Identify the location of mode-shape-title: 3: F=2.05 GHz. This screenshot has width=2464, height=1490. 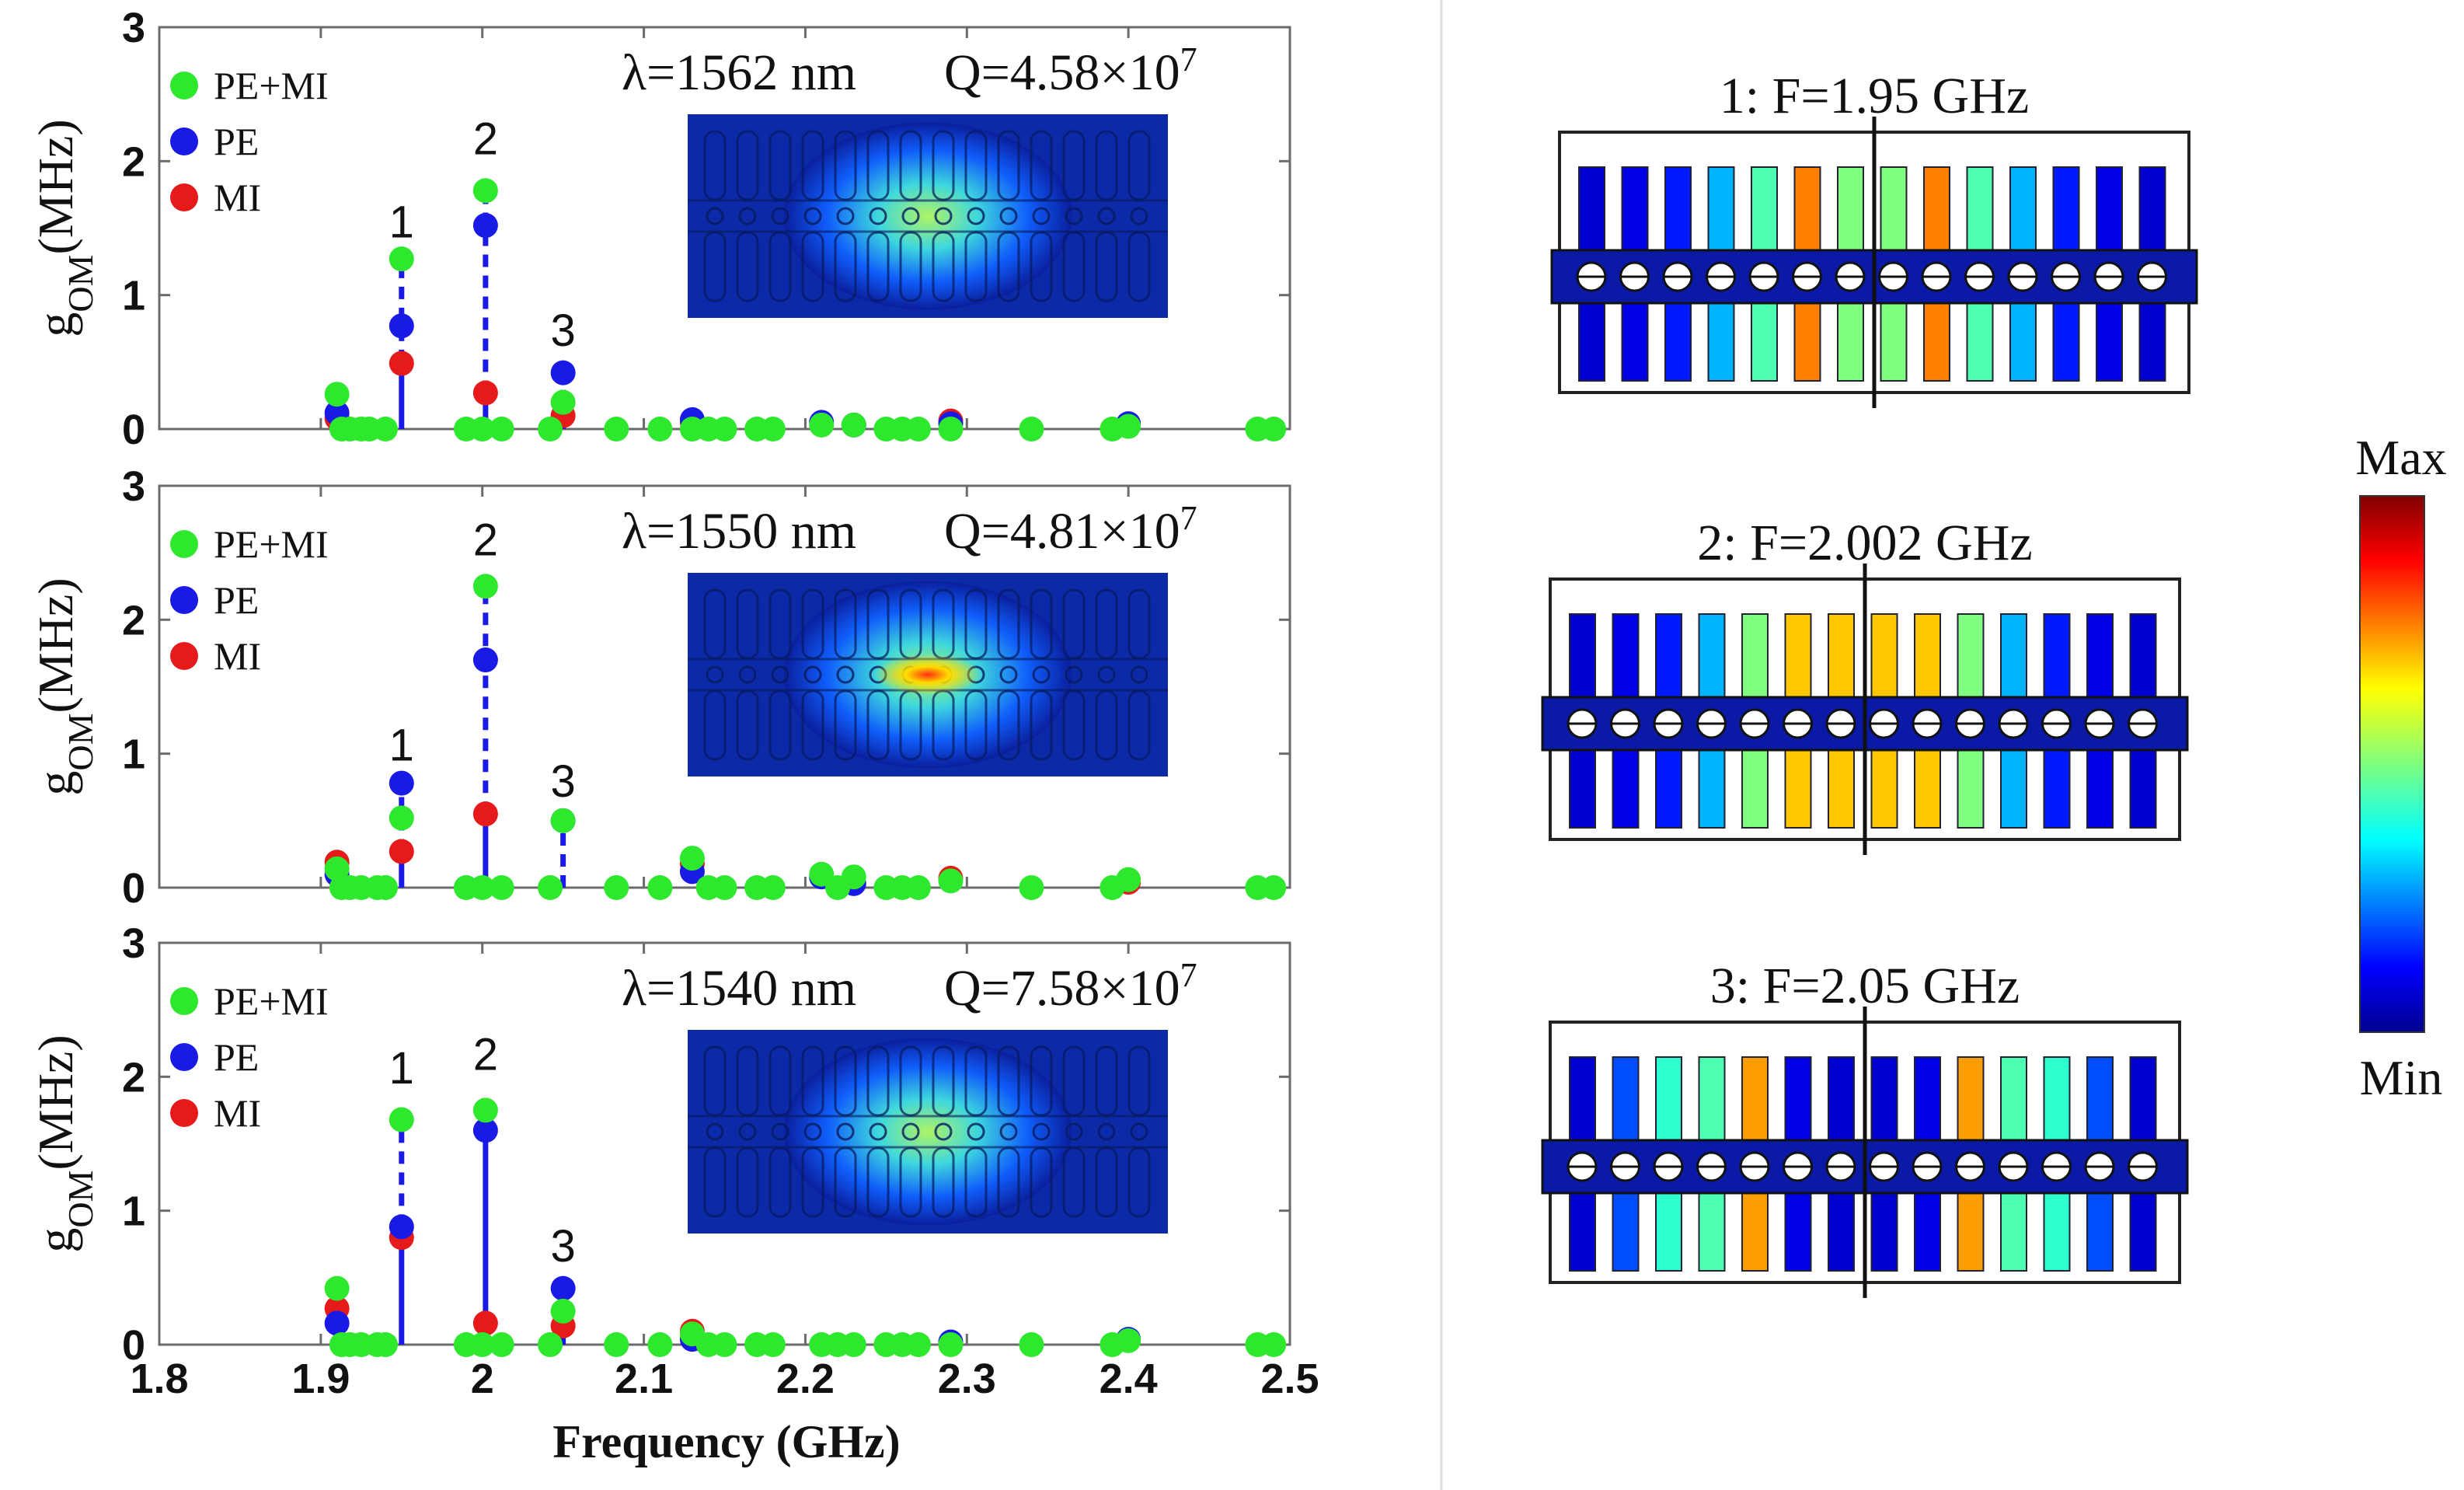
(1865, 986).